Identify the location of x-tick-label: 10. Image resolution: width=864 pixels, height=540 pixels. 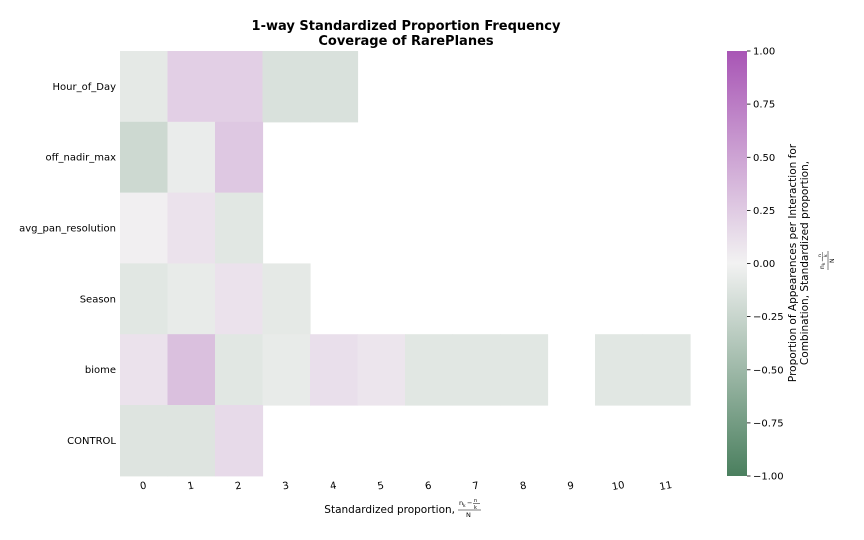
(618, 486).